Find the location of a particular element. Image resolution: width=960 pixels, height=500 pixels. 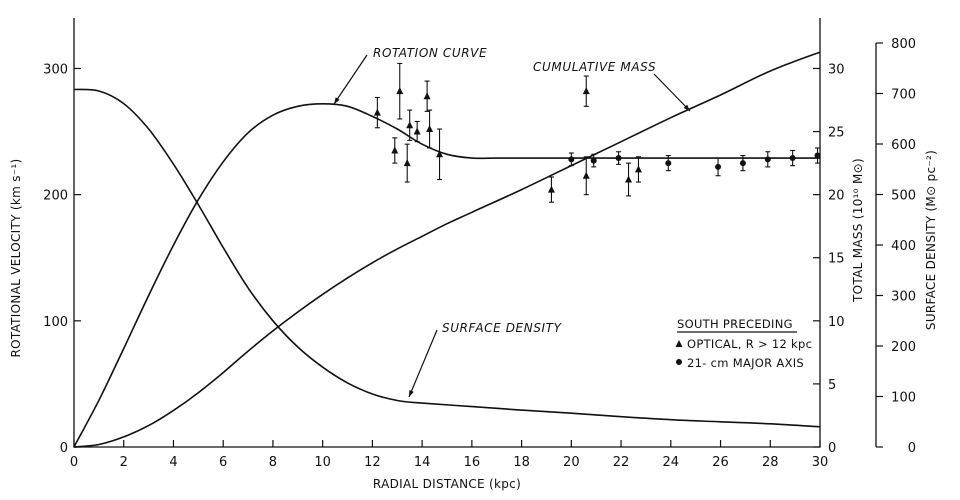

density-tick-label: 100 is located at coordinates (903, 398).